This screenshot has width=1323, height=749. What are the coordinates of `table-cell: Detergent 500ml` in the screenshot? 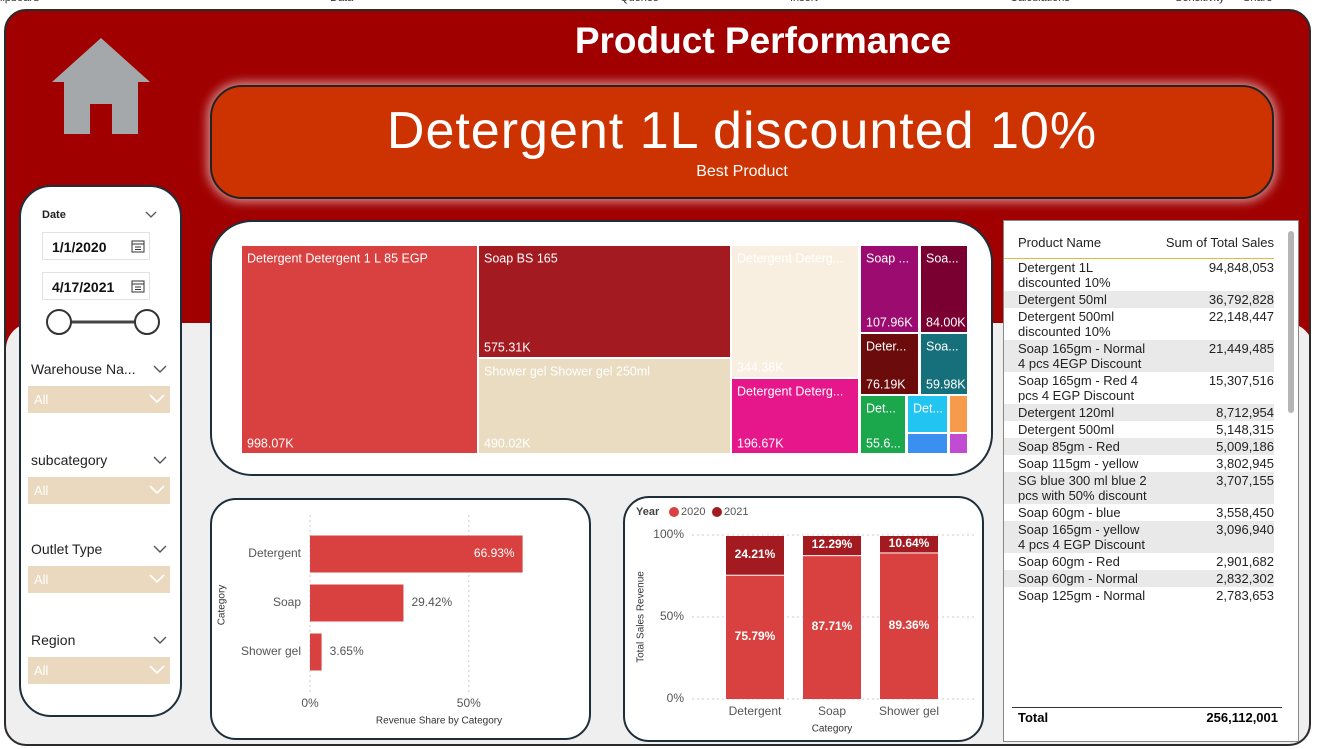 It's located at (1066, 429).